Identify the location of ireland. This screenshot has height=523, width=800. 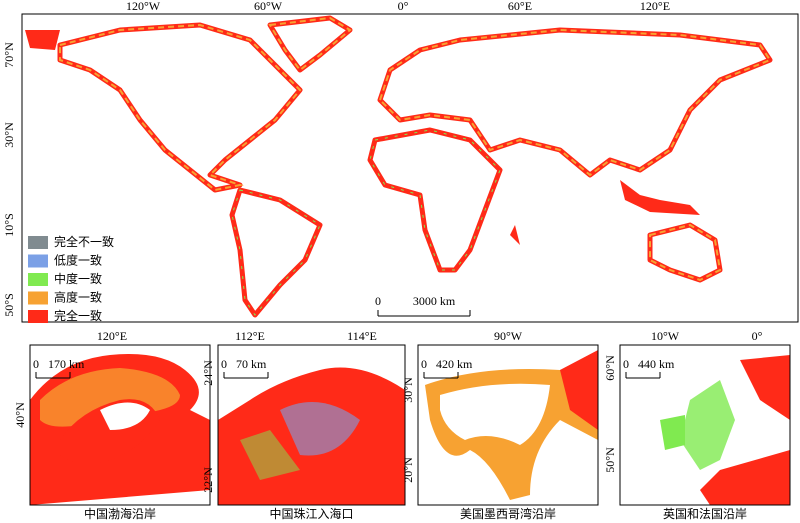
(672, 432).